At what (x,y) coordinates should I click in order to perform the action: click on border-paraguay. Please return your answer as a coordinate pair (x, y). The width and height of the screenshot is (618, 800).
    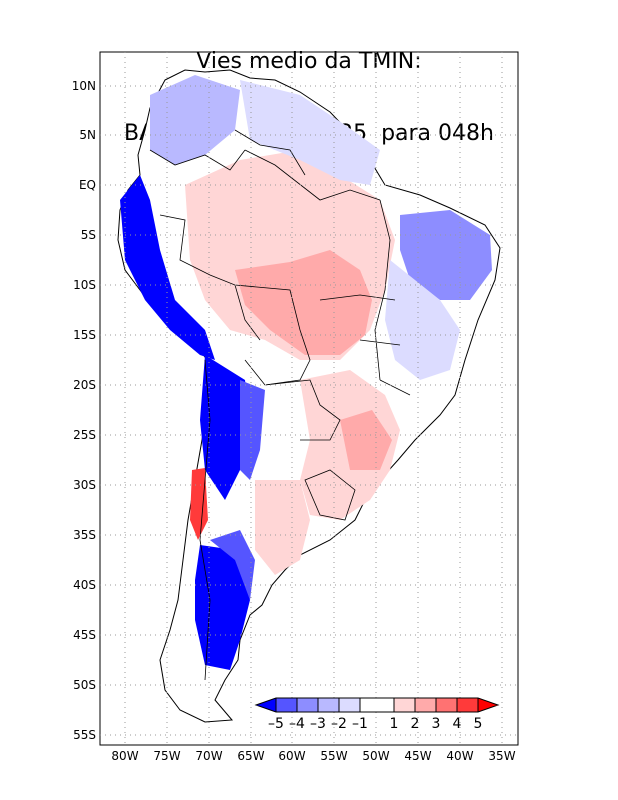
    Looking at the image, I should click on (302, 410).